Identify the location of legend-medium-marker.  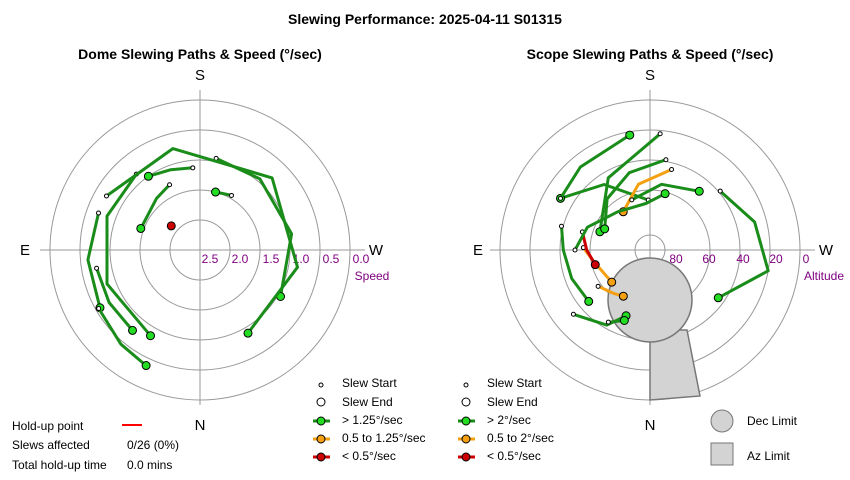
(321, 439).